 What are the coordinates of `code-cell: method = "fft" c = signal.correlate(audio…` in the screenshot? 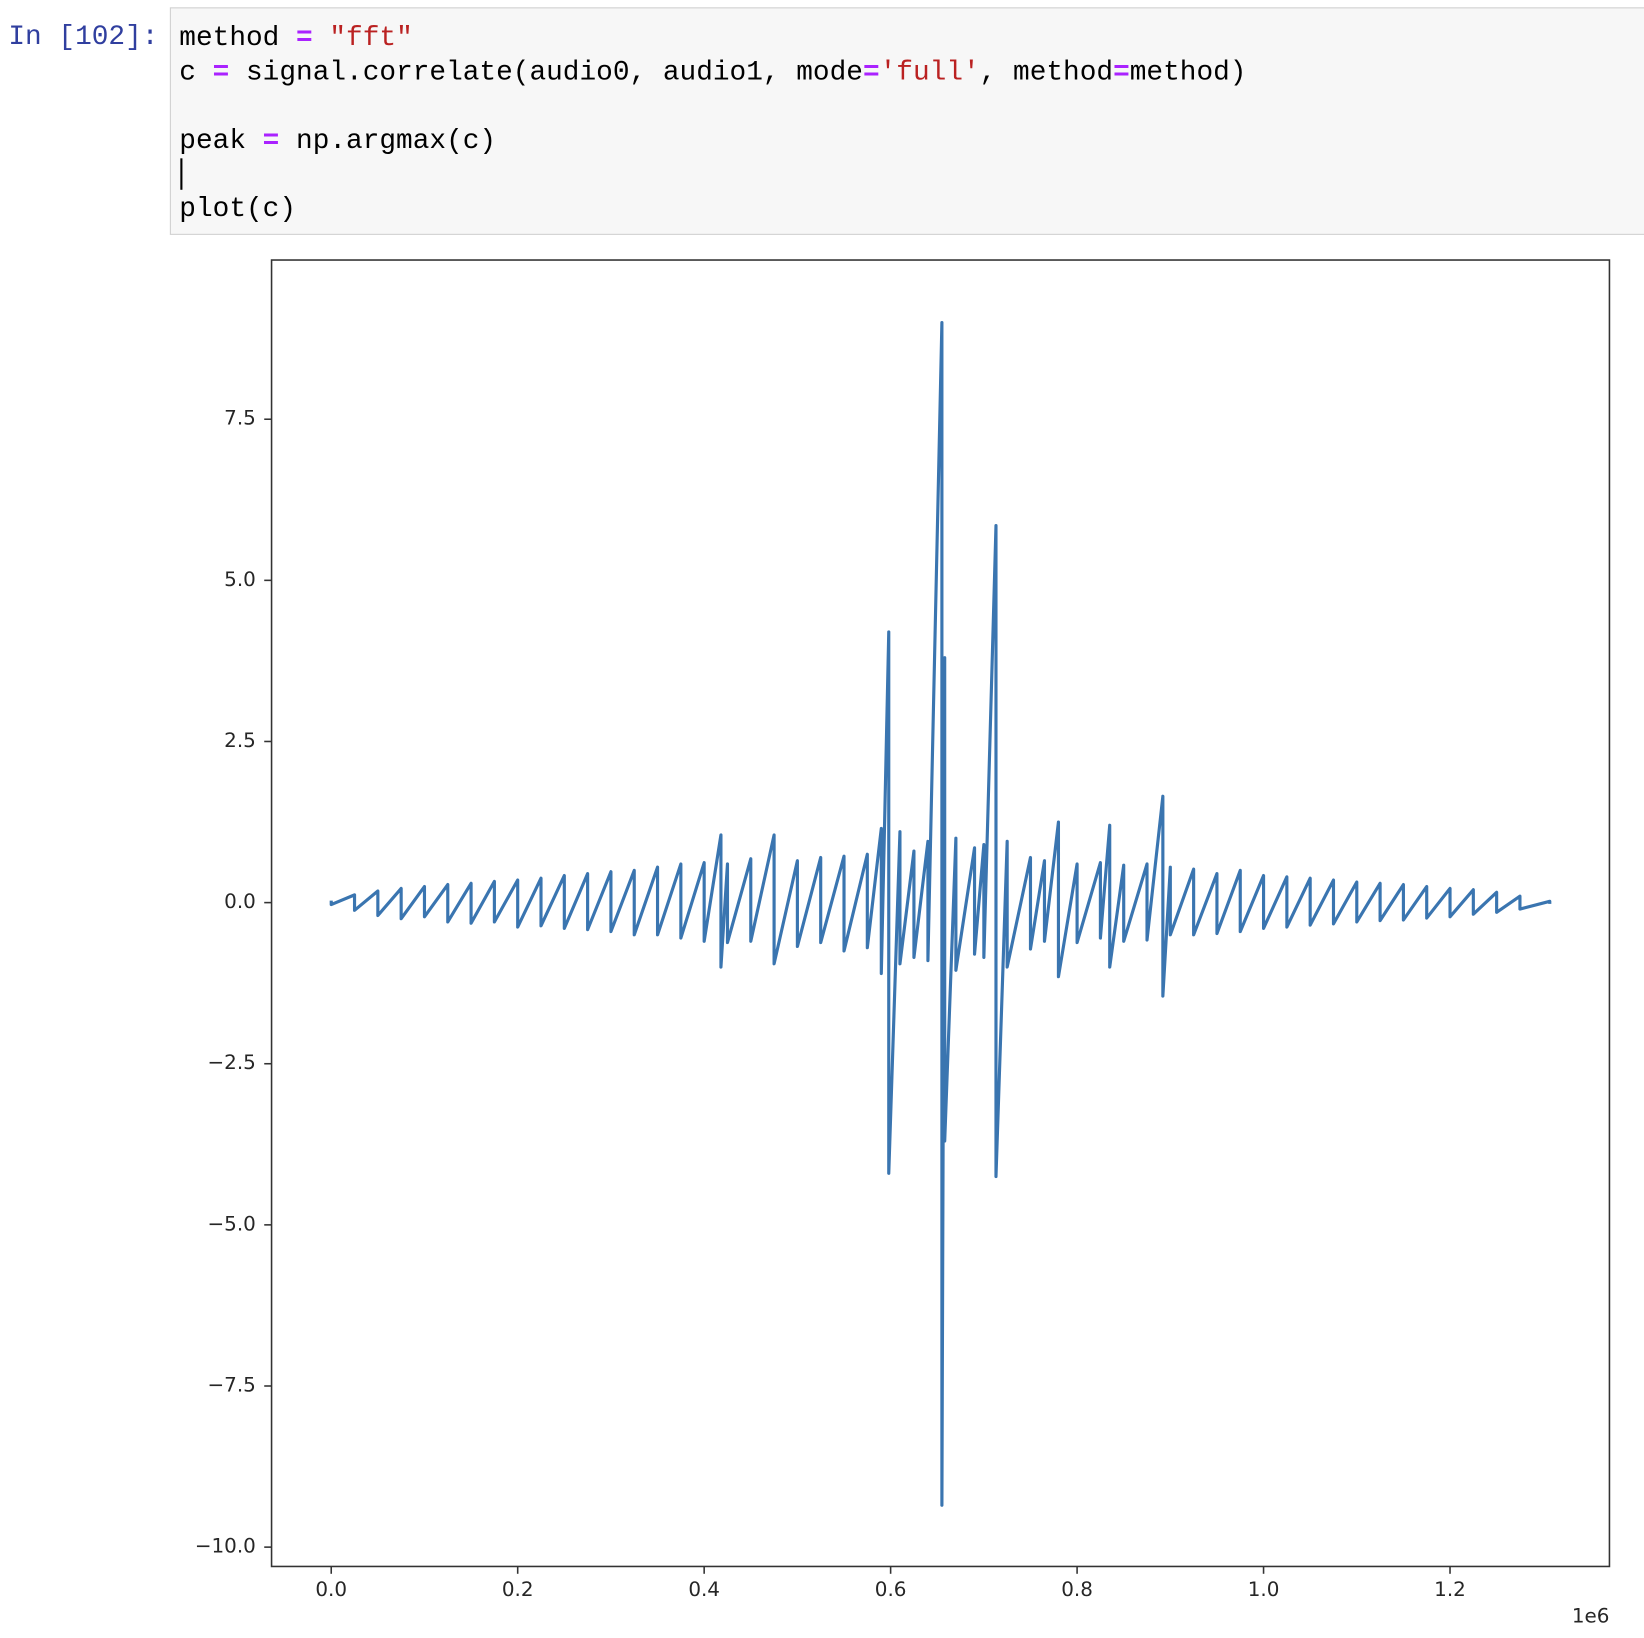 It's located at (906, 121).